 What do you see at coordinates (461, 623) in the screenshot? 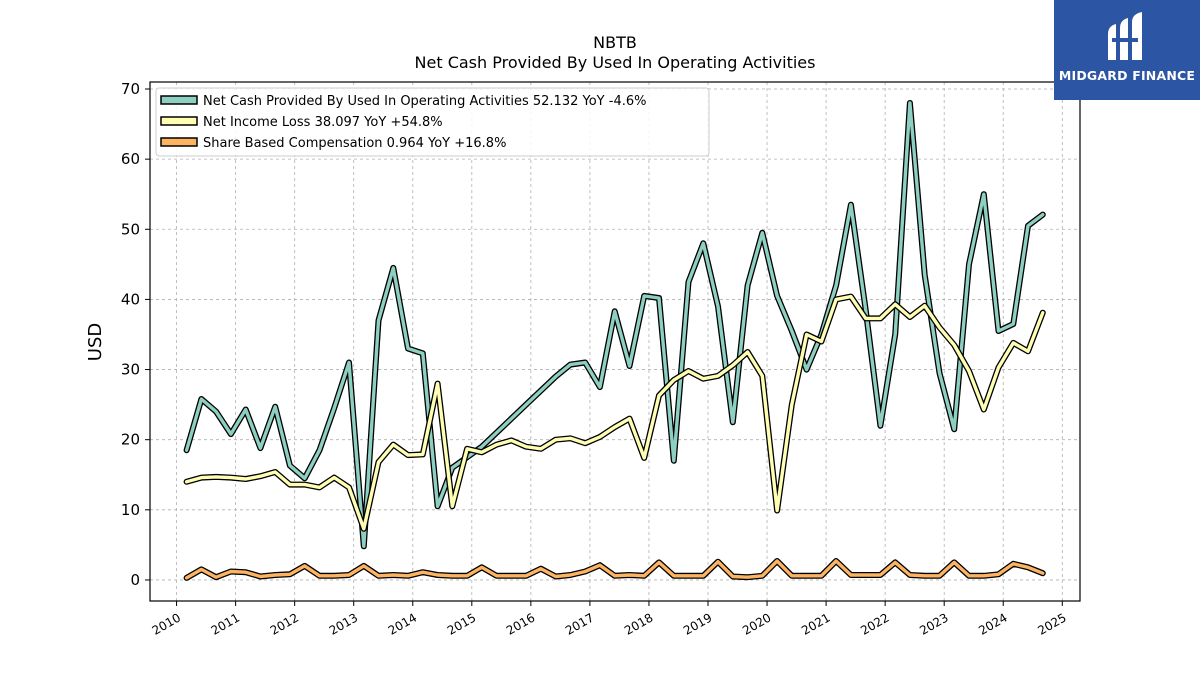
I see `x-tick-label: 2015` at bounding box center [461, 623].